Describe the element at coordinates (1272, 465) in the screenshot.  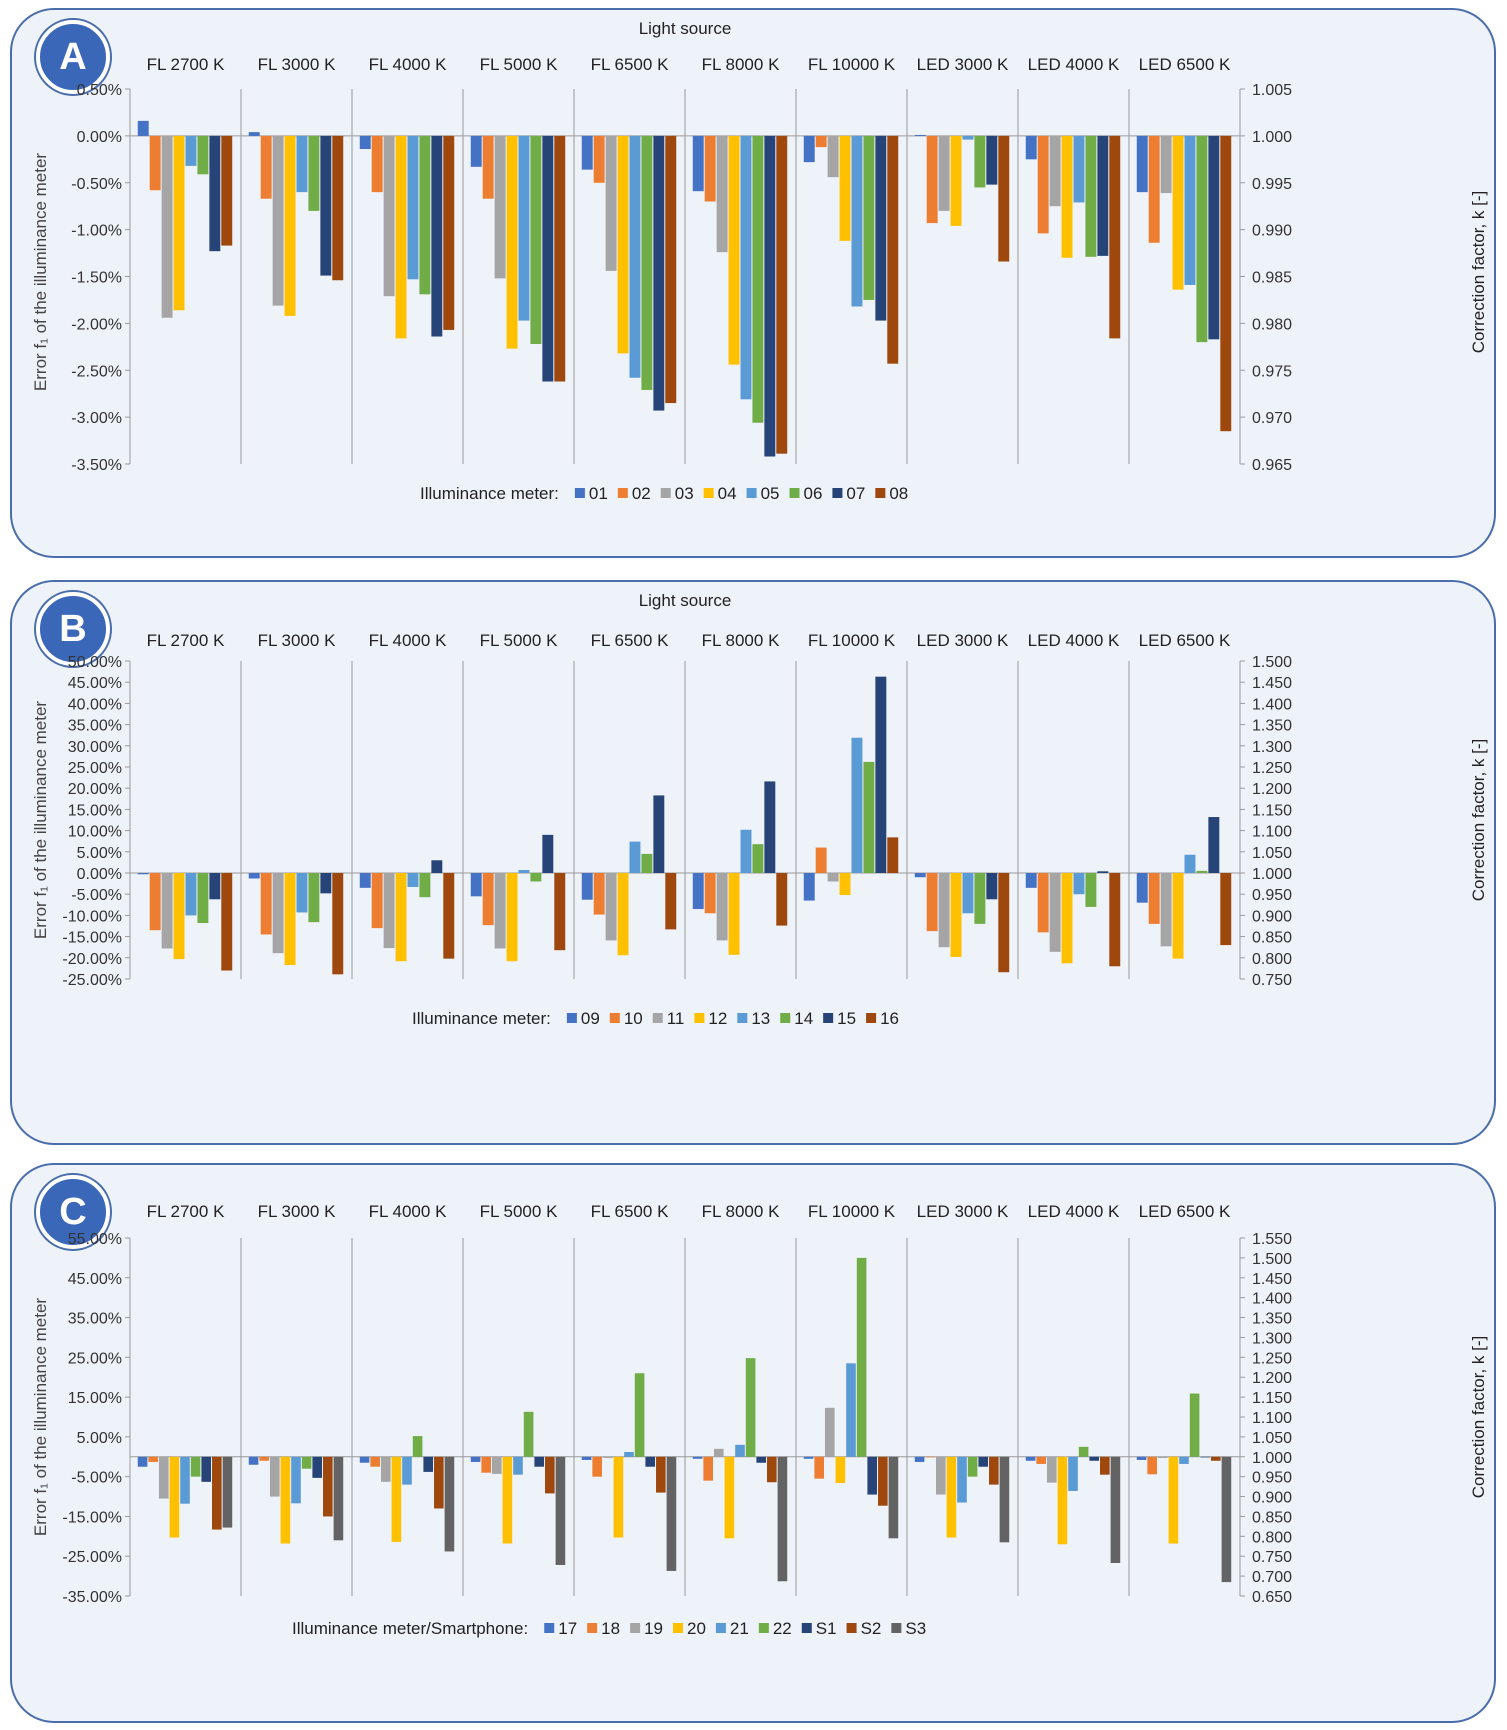
I see `right-tick-label: 0.965` at that location.